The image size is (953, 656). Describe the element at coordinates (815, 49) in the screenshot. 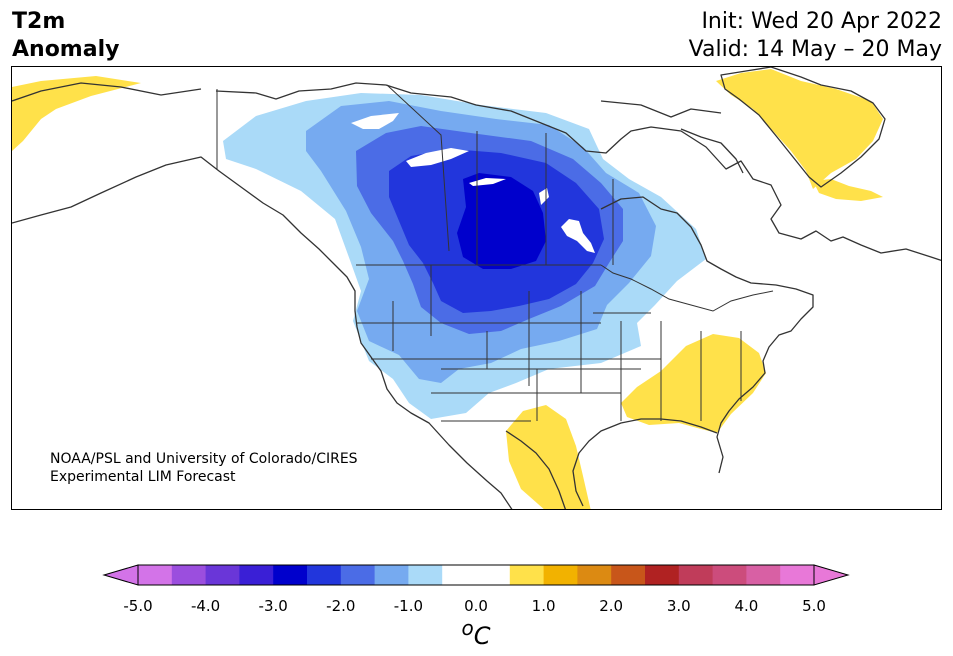

I see `valid-range: Valid: 14 May – 20 May` at that location.